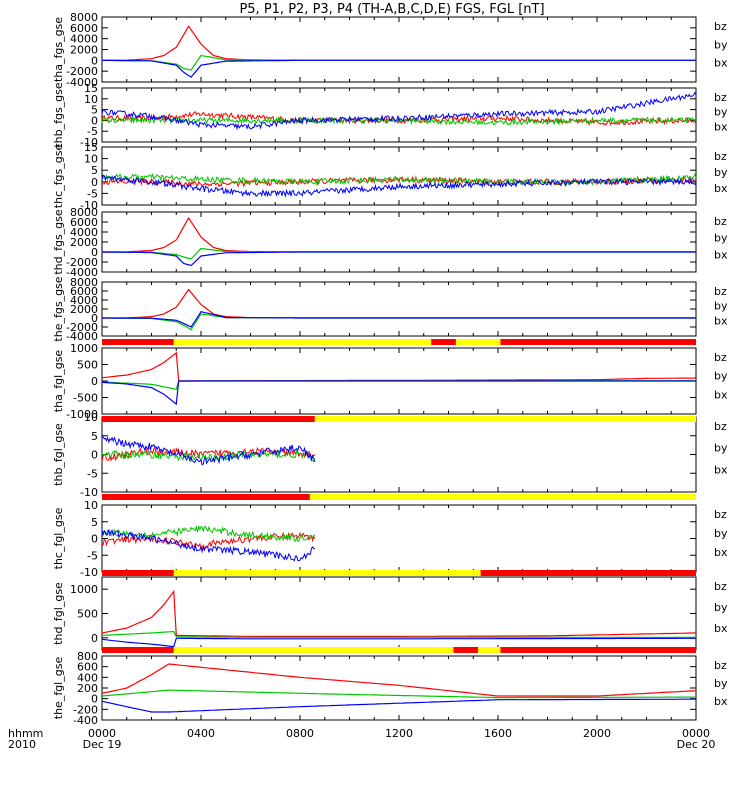  What do you see at coordinates (84, 300) in the screenshot?
I see `y-tick-label: 4000` at bounding box center [84, 300].